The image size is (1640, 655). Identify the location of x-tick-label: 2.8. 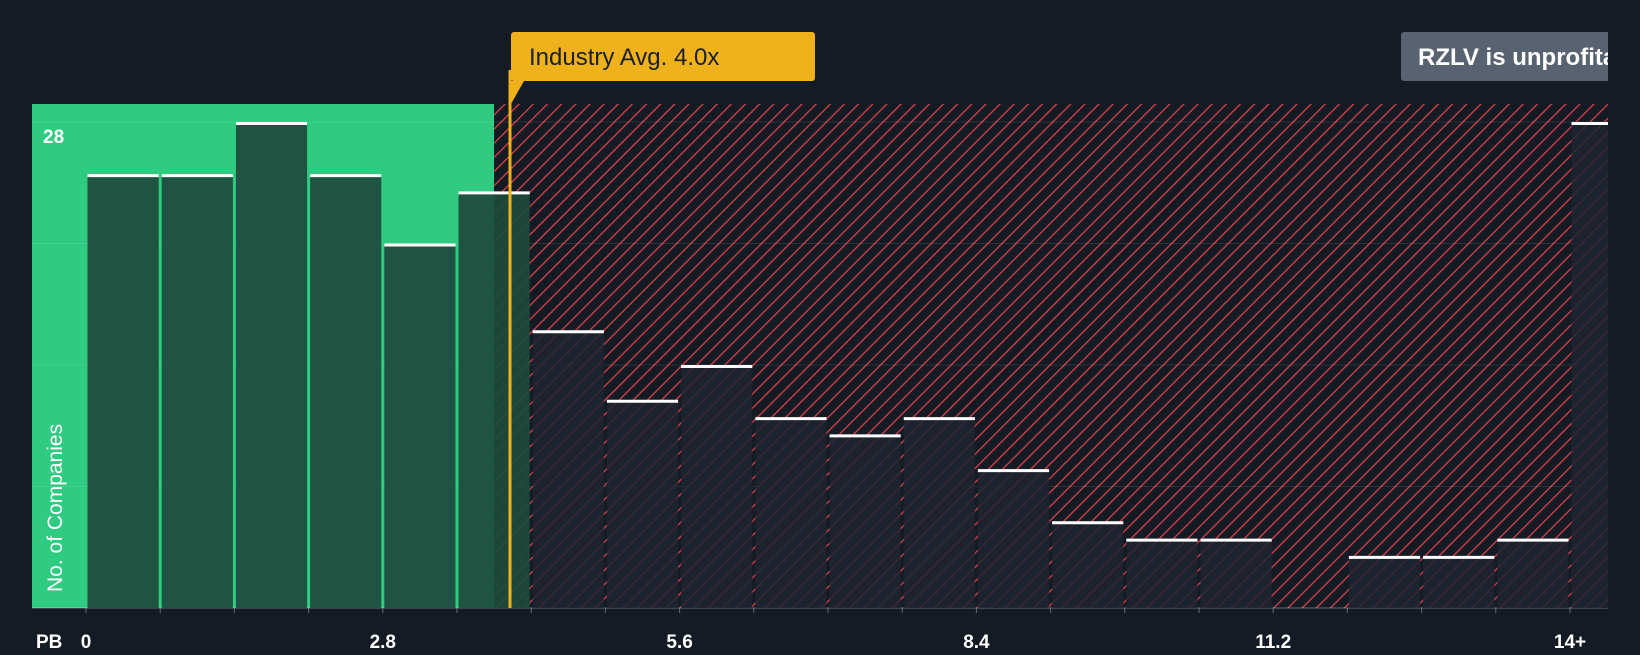
(383, 641).